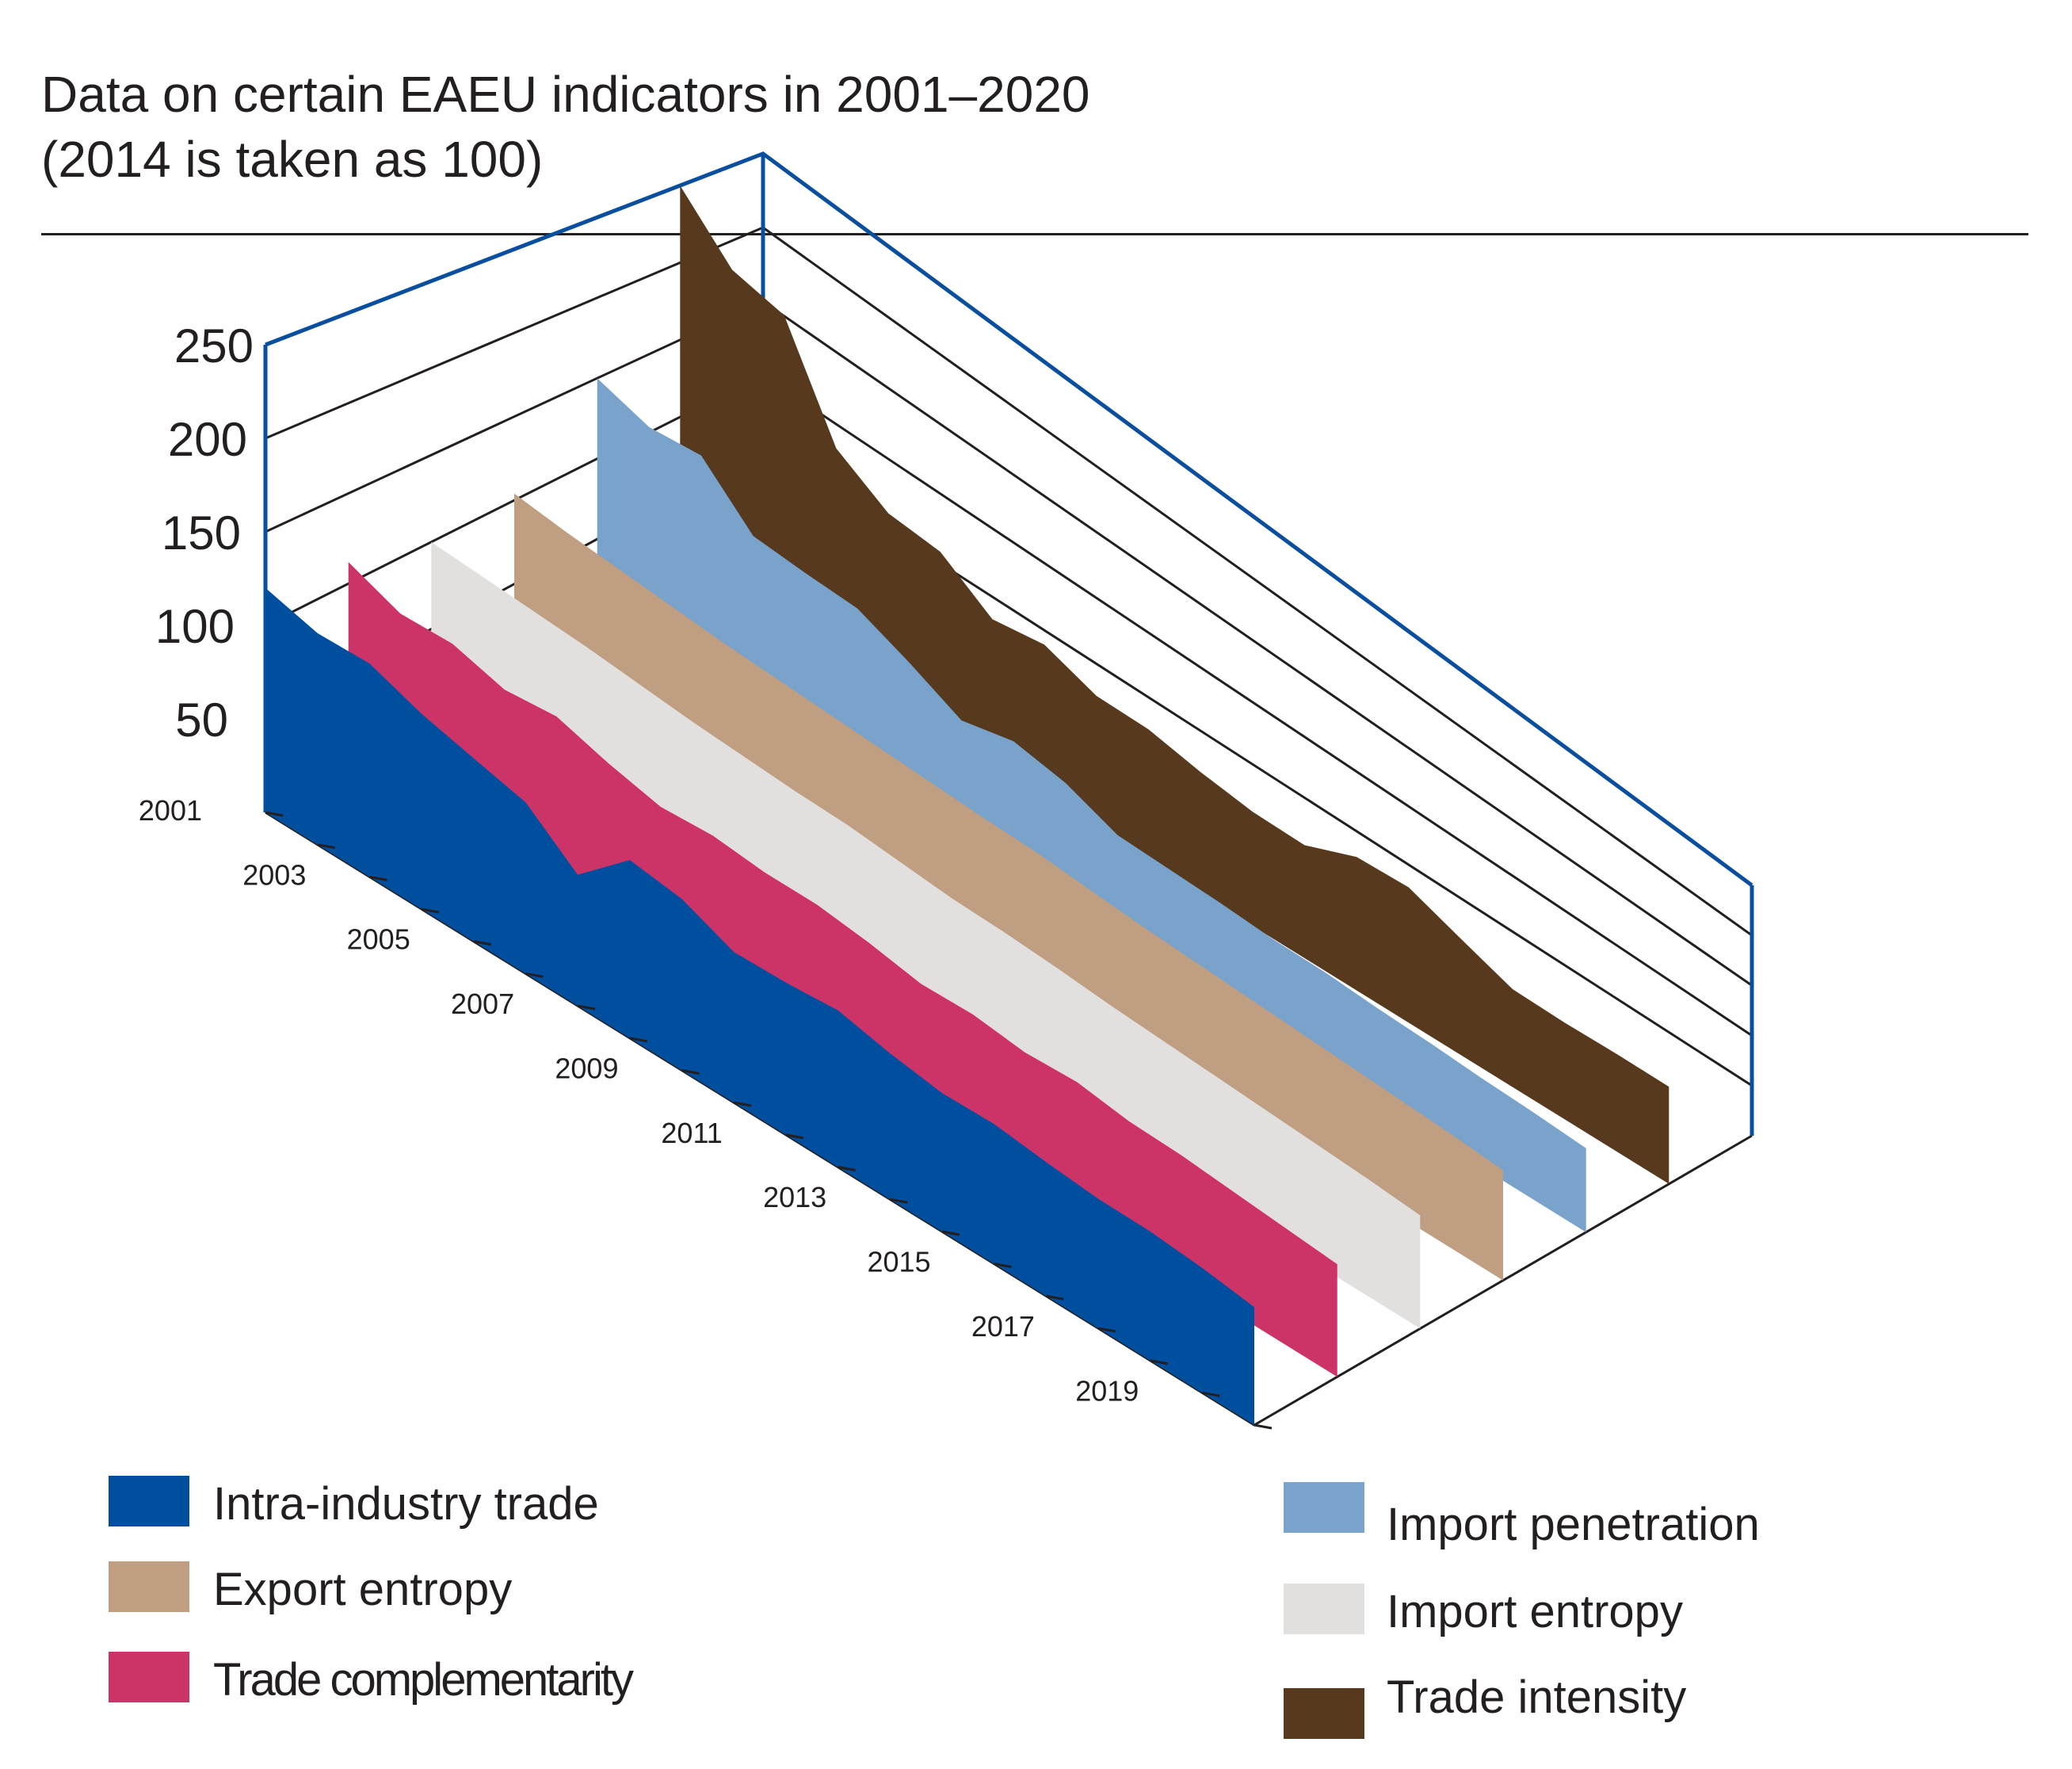 This screenshot has height=1769, width=2072. I want to click on x-tick-label: 2013, so click(794, 1197).